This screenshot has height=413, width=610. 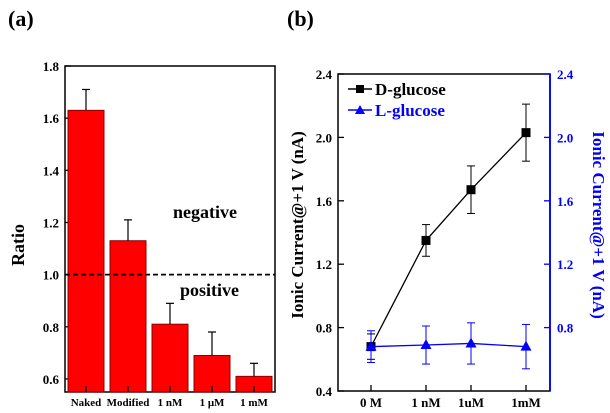 What do you see at coordinates (448, 345) in the screenshot?
I see `series-line-l-glucose` at bounding box center [448, 345].